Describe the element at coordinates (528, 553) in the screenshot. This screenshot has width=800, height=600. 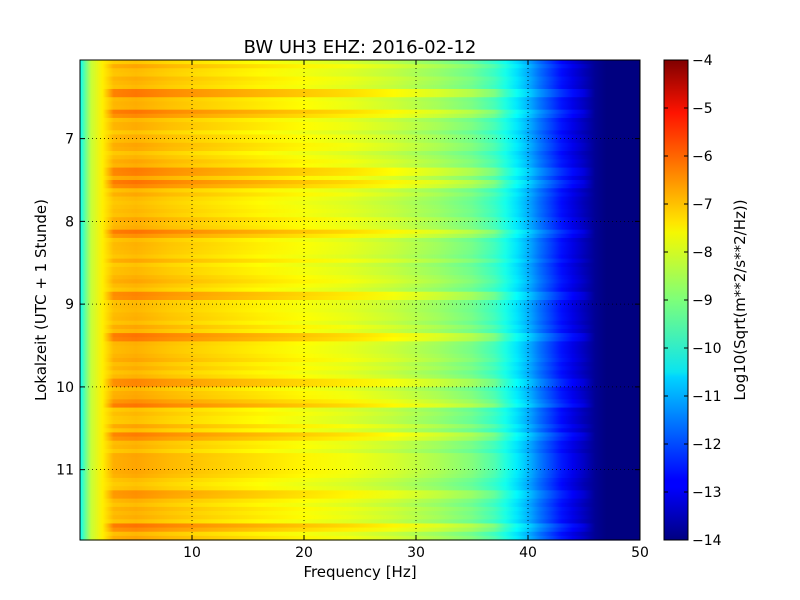
I see `x-tick-label: 40` at that location.